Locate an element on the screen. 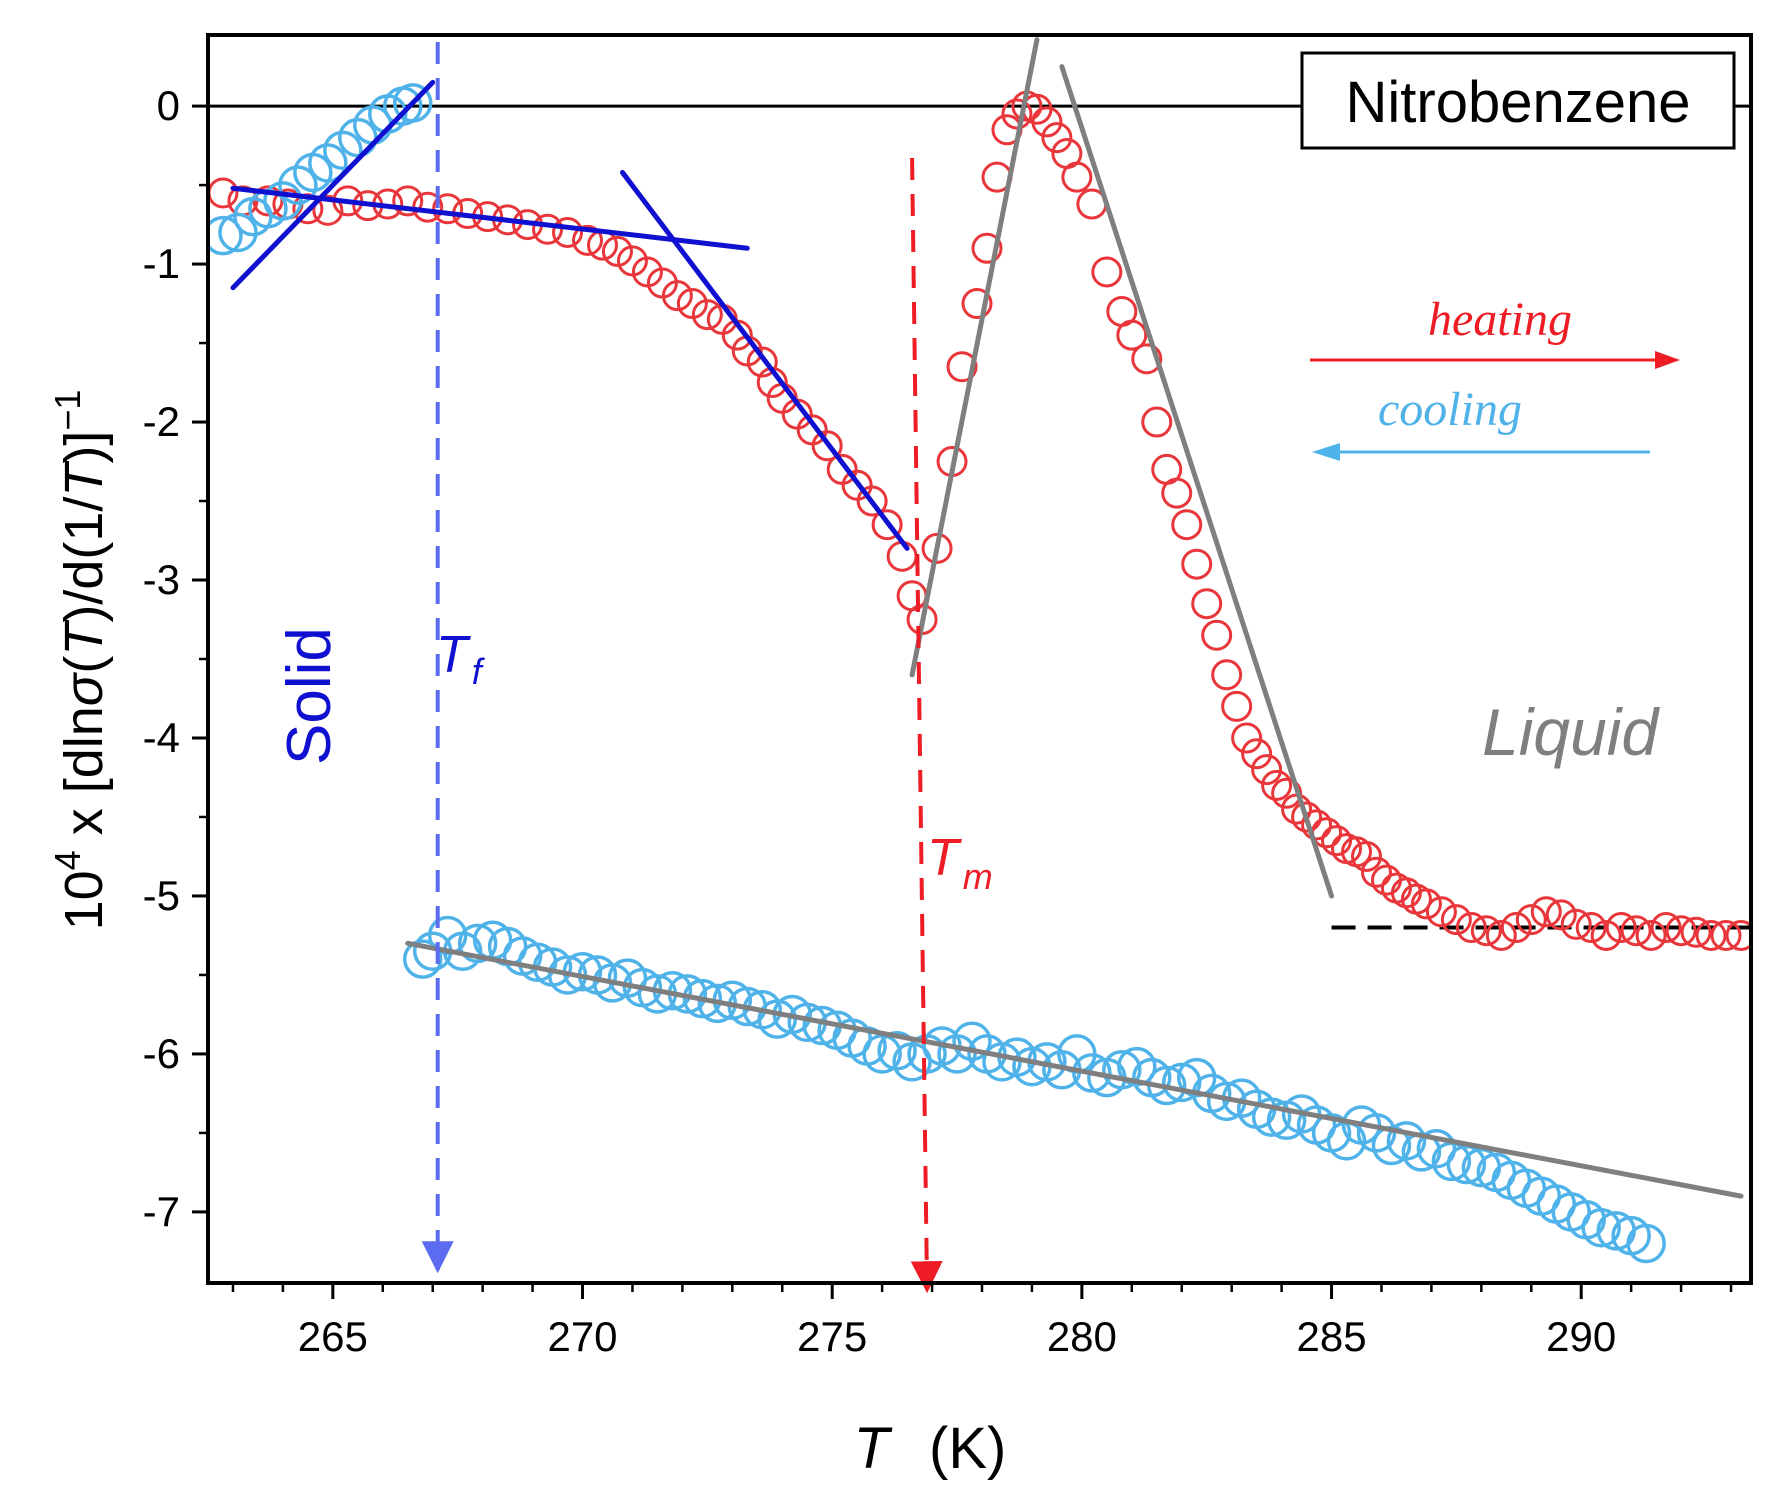 The image size is (1781, 1502). x-axis-label: T (K) is located at coordinates (930, 1448).